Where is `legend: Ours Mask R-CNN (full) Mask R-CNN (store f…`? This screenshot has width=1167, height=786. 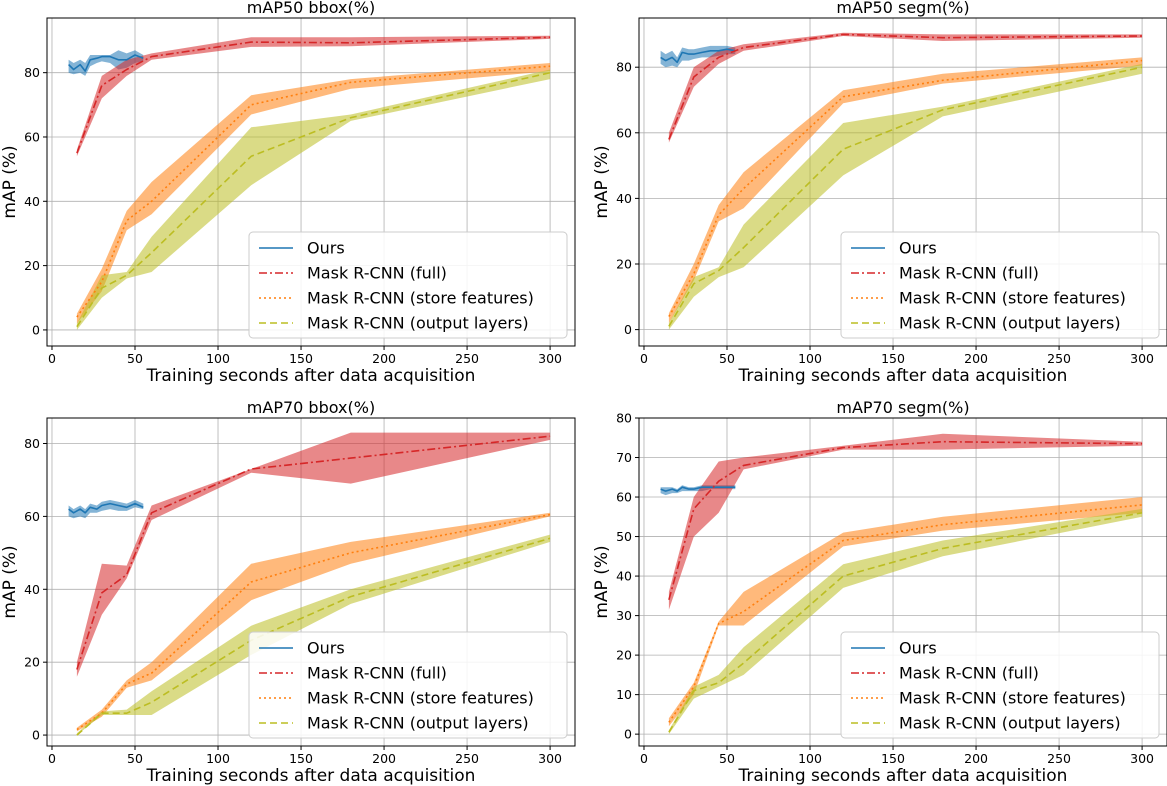
legend: Ours Mask R-CNN (full) Mask R-CNN (store f… is located at coordinates (408, 685).